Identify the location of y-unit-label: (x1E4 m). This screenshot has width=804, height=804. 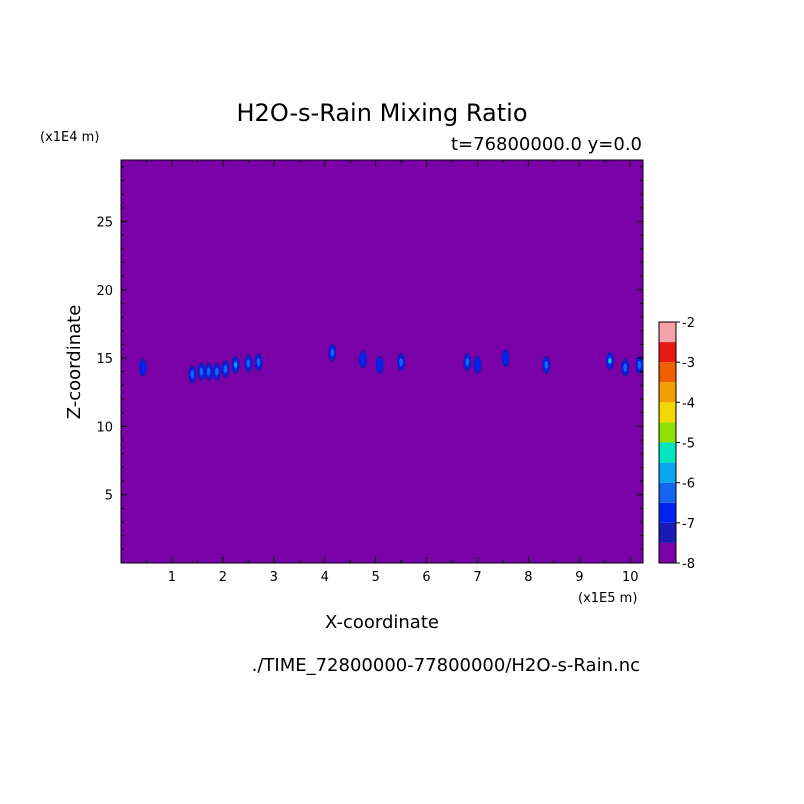
(69, 137).